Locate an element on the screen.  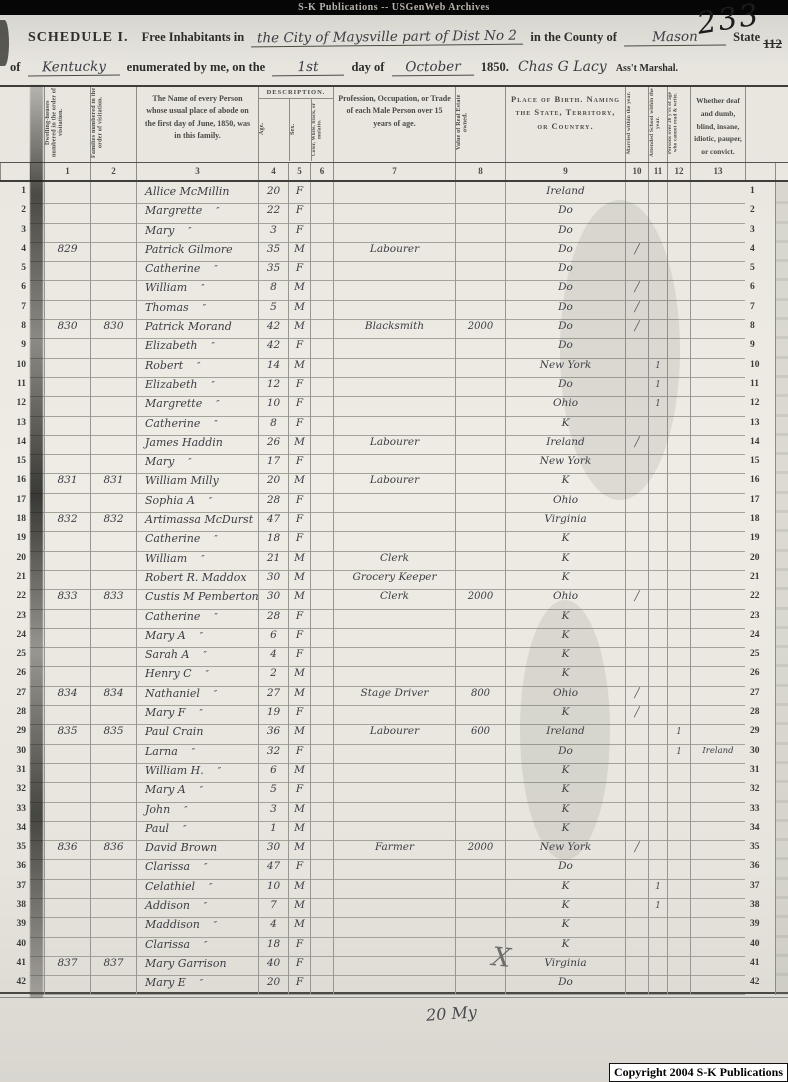
cell-name: William Milly is located at coordinates (197, 482).